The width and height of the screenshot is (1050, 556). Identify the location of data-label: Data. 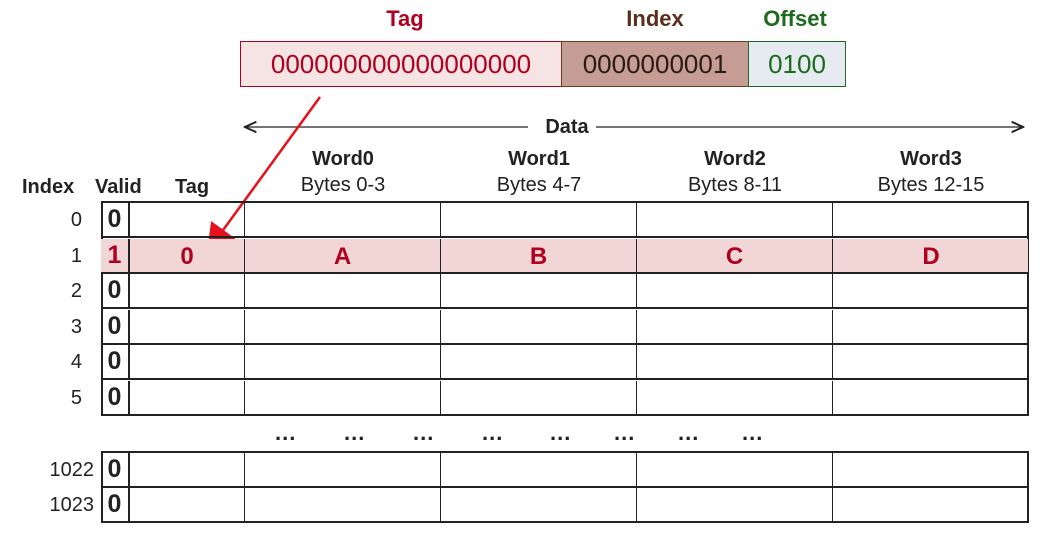
(567, 127).